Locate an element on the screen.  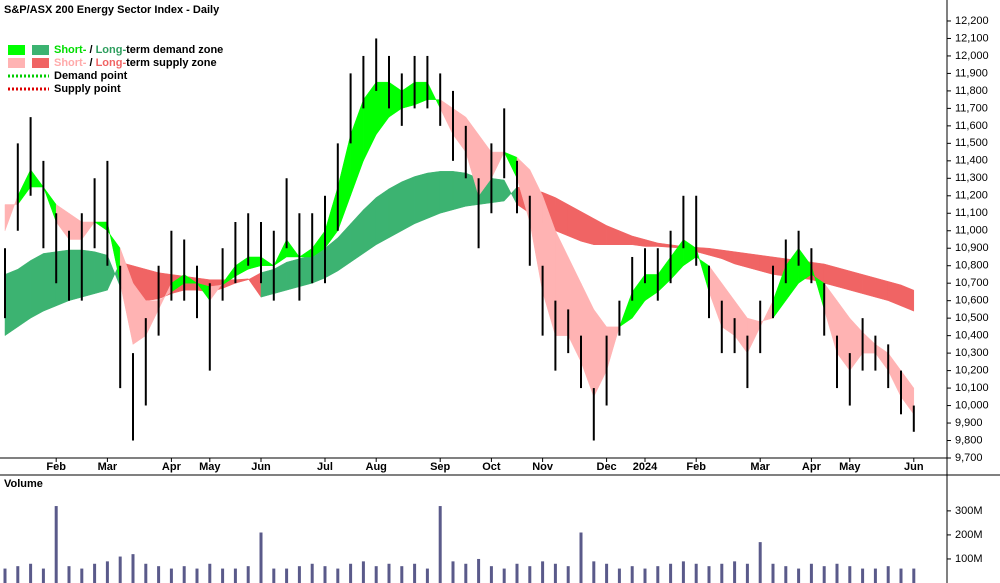
y-tick-label: 10,000 is located at coordinates (972, 405).